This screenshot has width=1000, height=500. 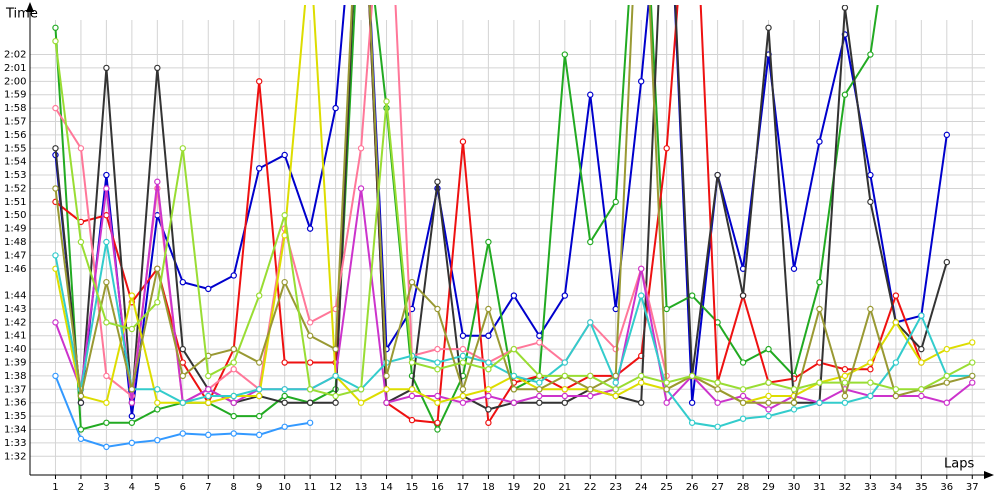 I want to click on y-tick-label: 1:55, so click(x=15, y=148).